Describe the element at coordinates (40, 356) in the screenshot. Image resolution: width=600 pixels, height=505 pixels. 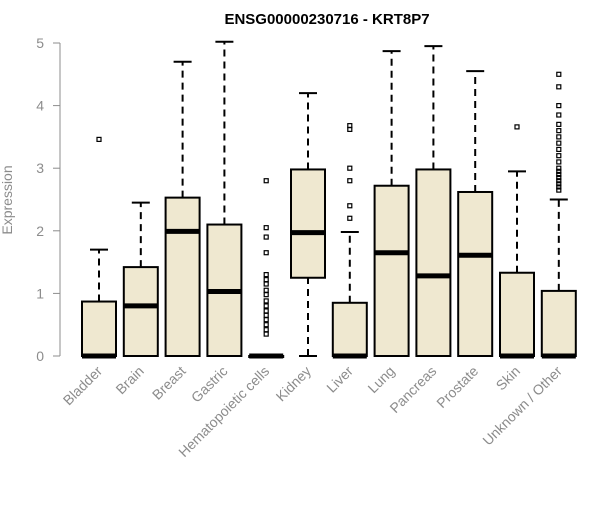
I see `y-tick-label: 0` at that location.